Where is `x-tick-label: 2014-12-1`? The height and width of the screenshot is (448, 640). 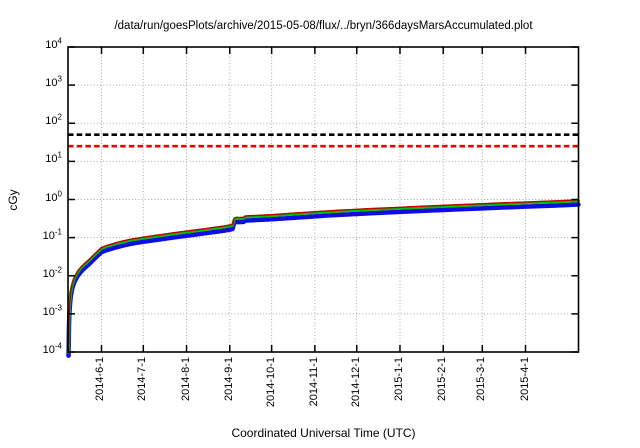 x-tick-label: 2014-12-1 is located at coordinates (355, 382).